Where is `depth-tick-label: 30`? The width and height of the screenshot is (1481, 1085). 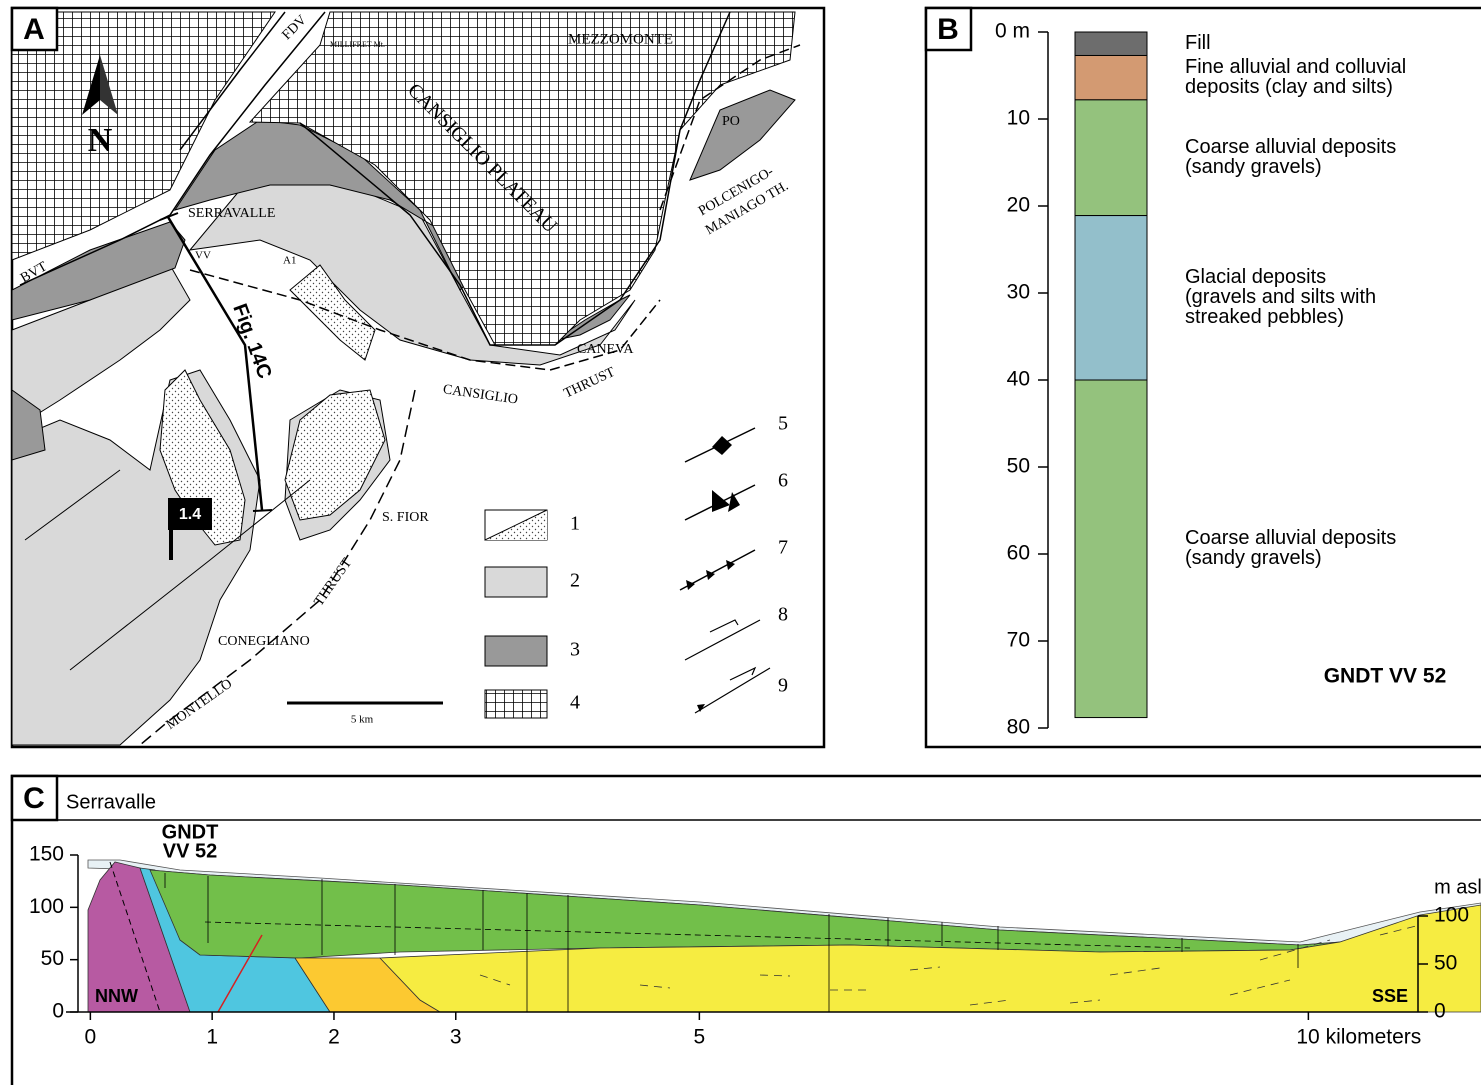 depth-tick-label: 30 is located at coordinates (1018, 292).